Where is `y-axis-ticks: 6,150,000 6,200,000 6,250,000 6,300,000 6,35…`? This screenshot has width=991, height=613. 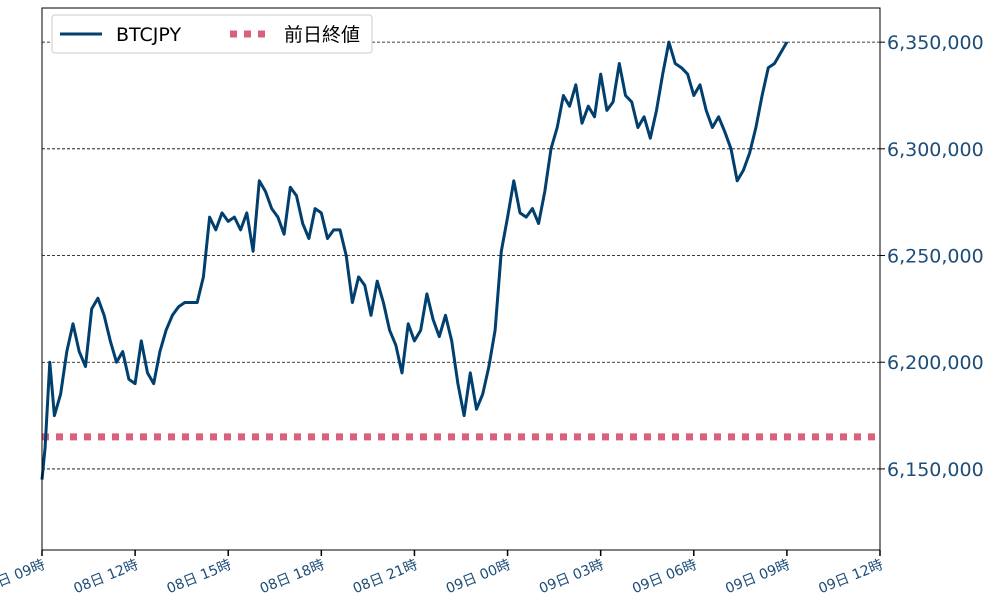 y-axis-ticks: 6,150,000 6,200,000 6,250,000 6,300,000 6,35… is located at coordinates (932, 256).